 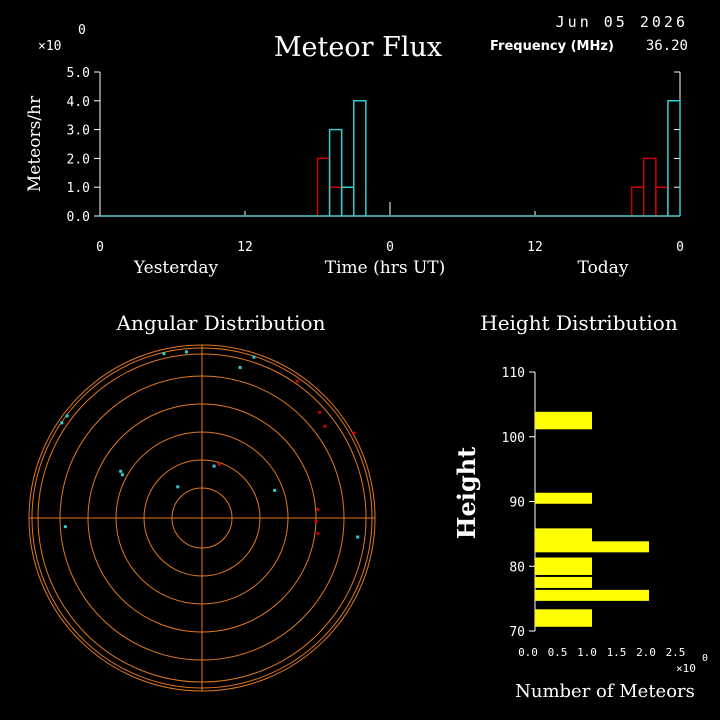 I want to click on frequency-label: Frequency (MHz), so click(x=552, y=46).